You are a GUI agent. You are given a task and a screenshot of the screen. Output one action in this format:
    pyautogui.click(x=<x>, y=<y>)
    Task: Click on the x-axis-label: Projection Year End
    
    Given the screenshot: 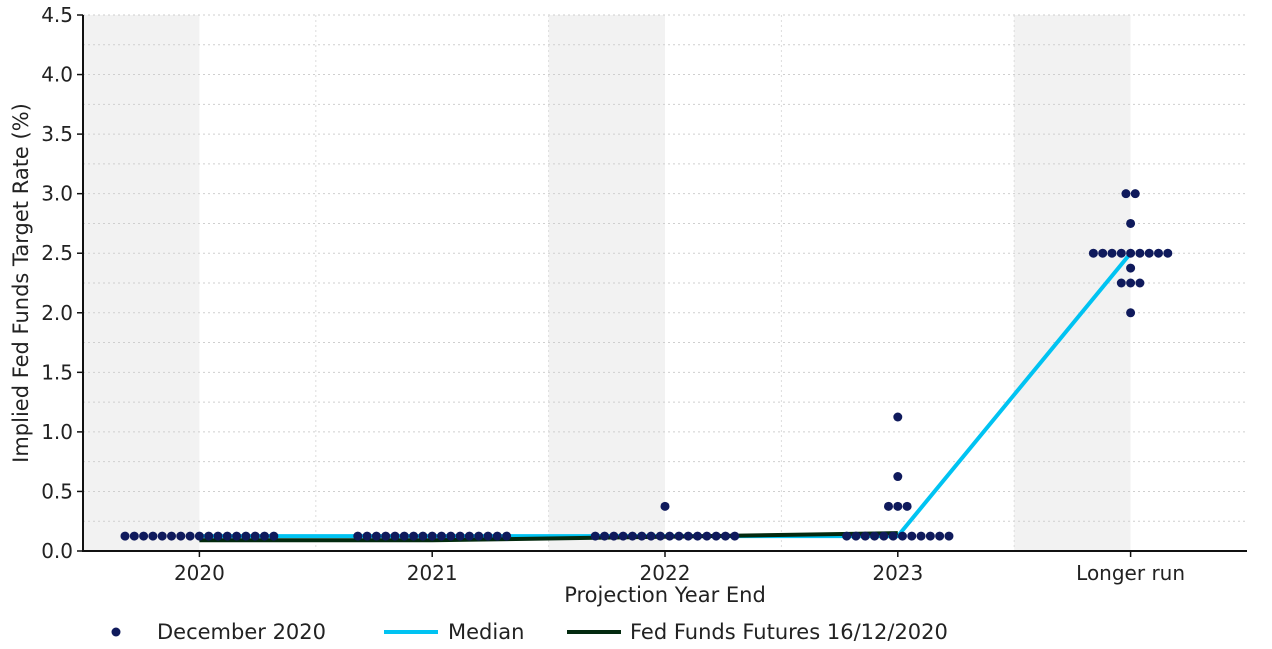 What is the action you would take?
    pyautogui.click(x=665, y=595)
    